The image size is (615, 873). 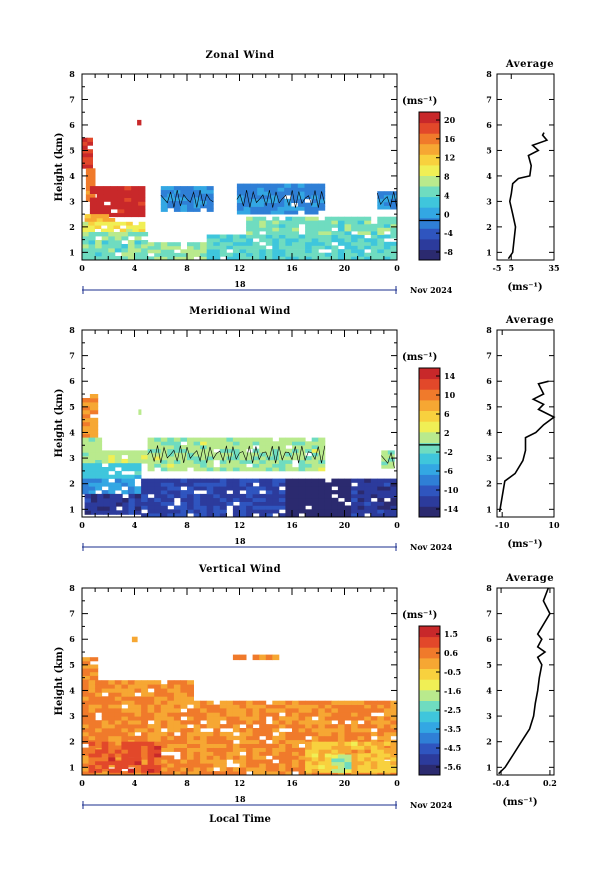 I want to click on vertical-ytick-label: 7, so click(x=72, y=614).